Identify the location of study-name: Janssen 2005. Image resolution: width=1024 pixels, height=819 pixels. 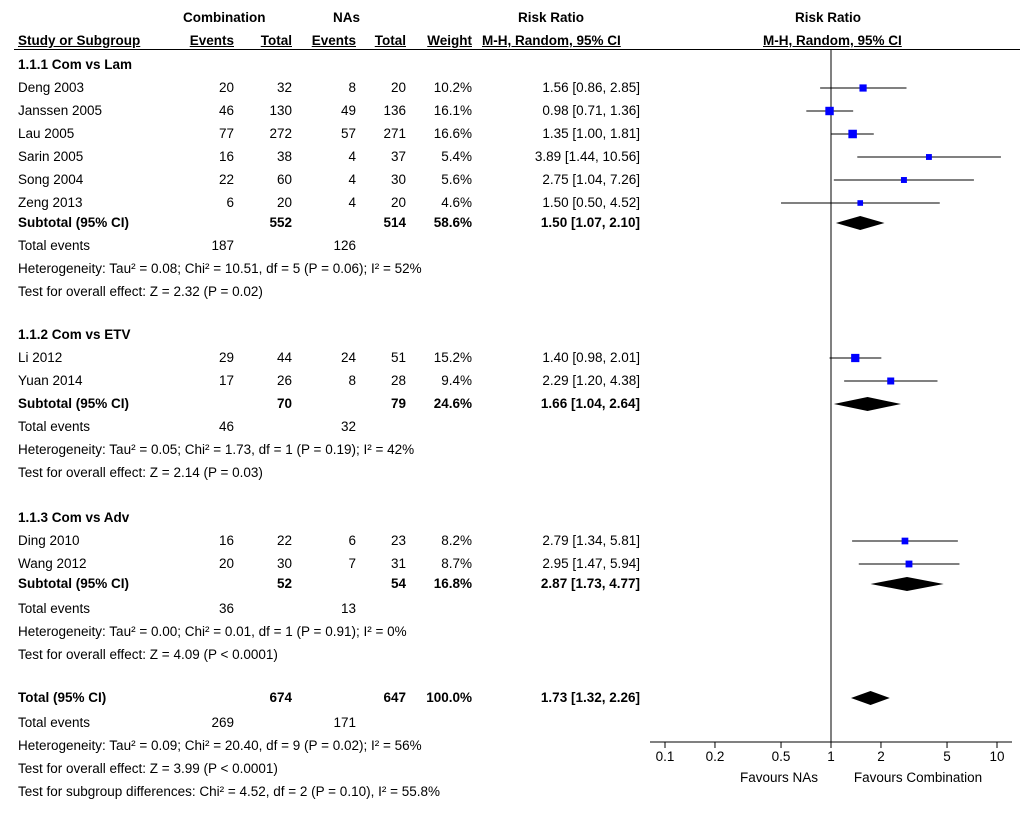
(60, 110).